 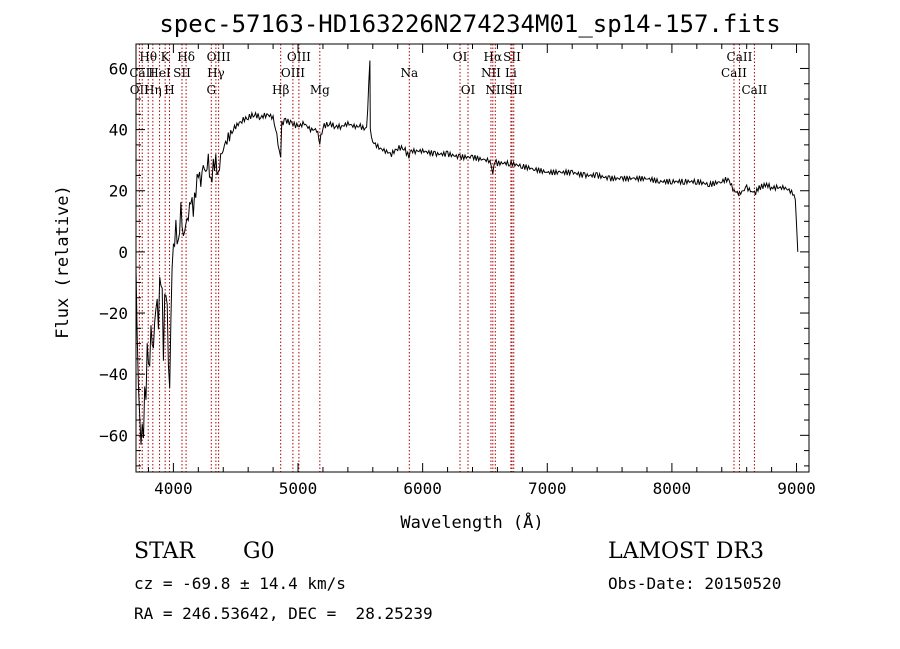 What do you see at coordinates (511, 73) in the screenshot?
I see `line-label: Li` at bounding box center [511, 73].